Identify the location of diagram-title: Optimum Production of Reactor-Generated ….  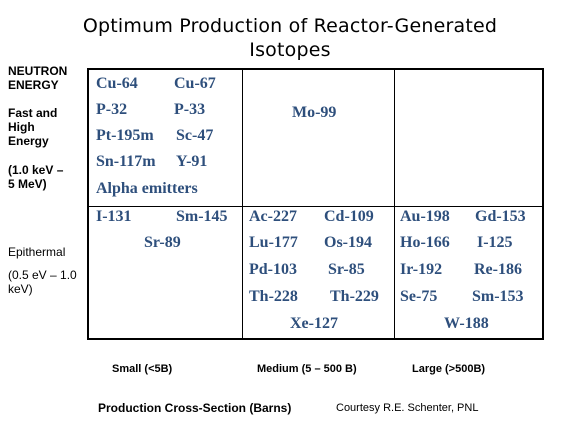
(290, 38).